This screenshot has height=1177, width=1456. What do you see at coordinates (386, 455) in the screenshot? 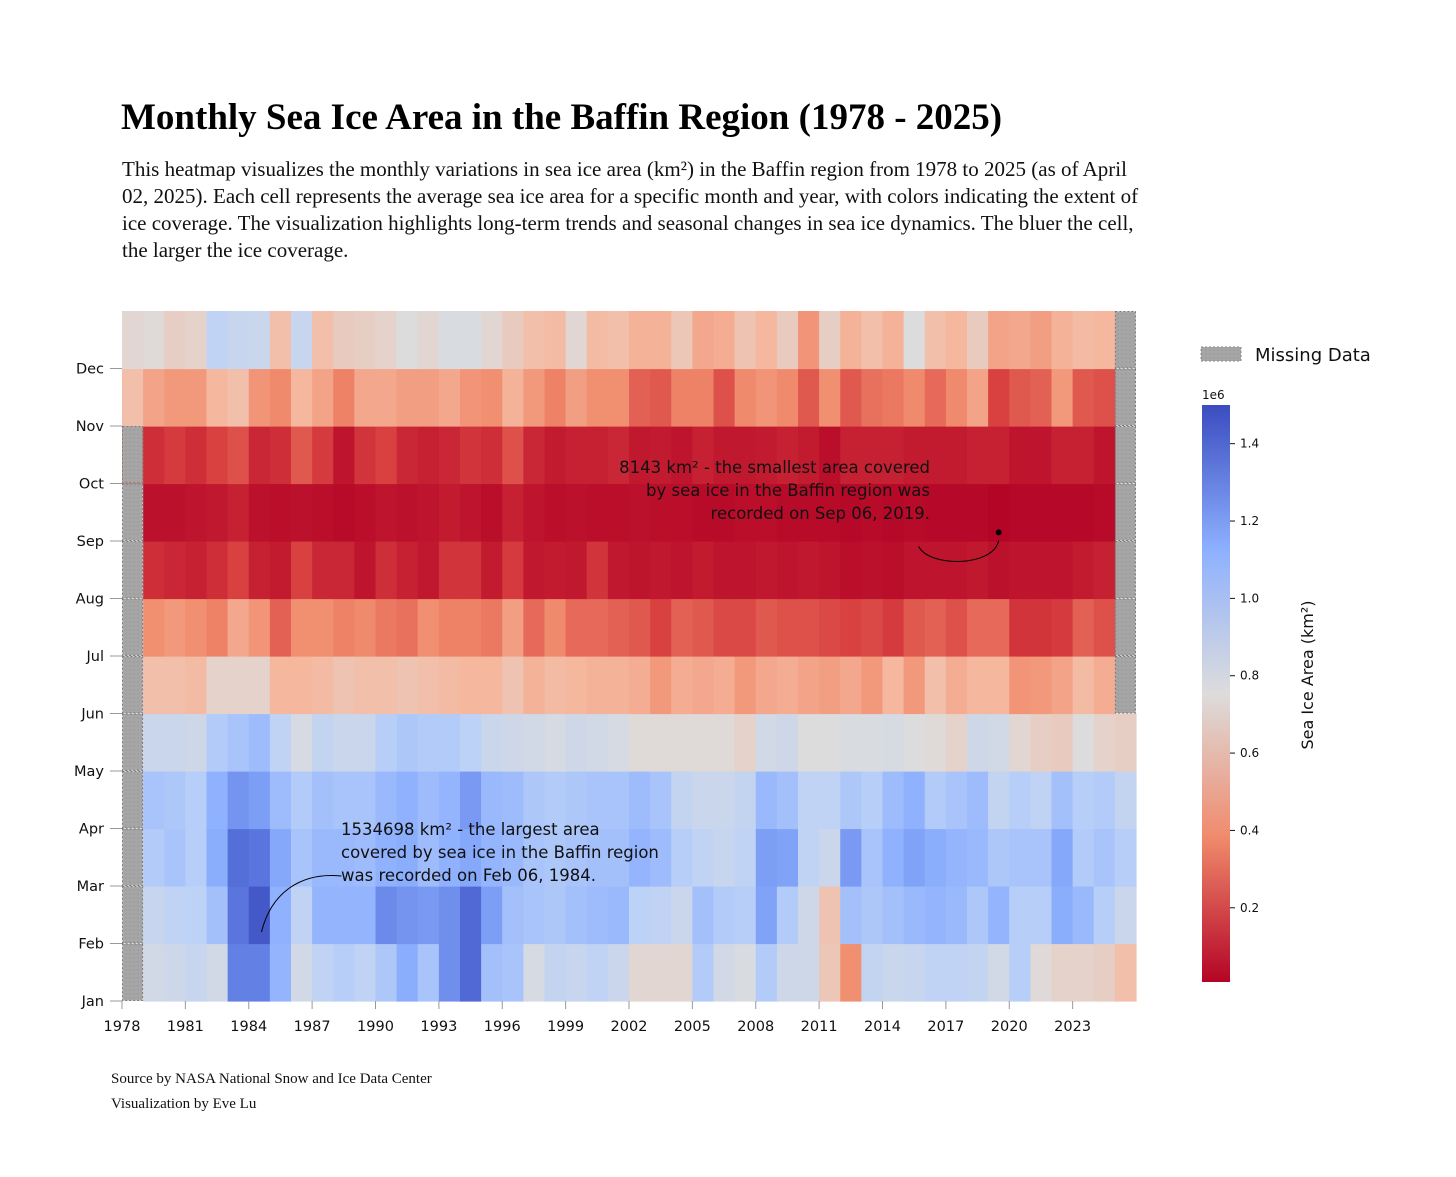
I see `heatmap-cell-1990-oct` at bounding box center [386, 455].